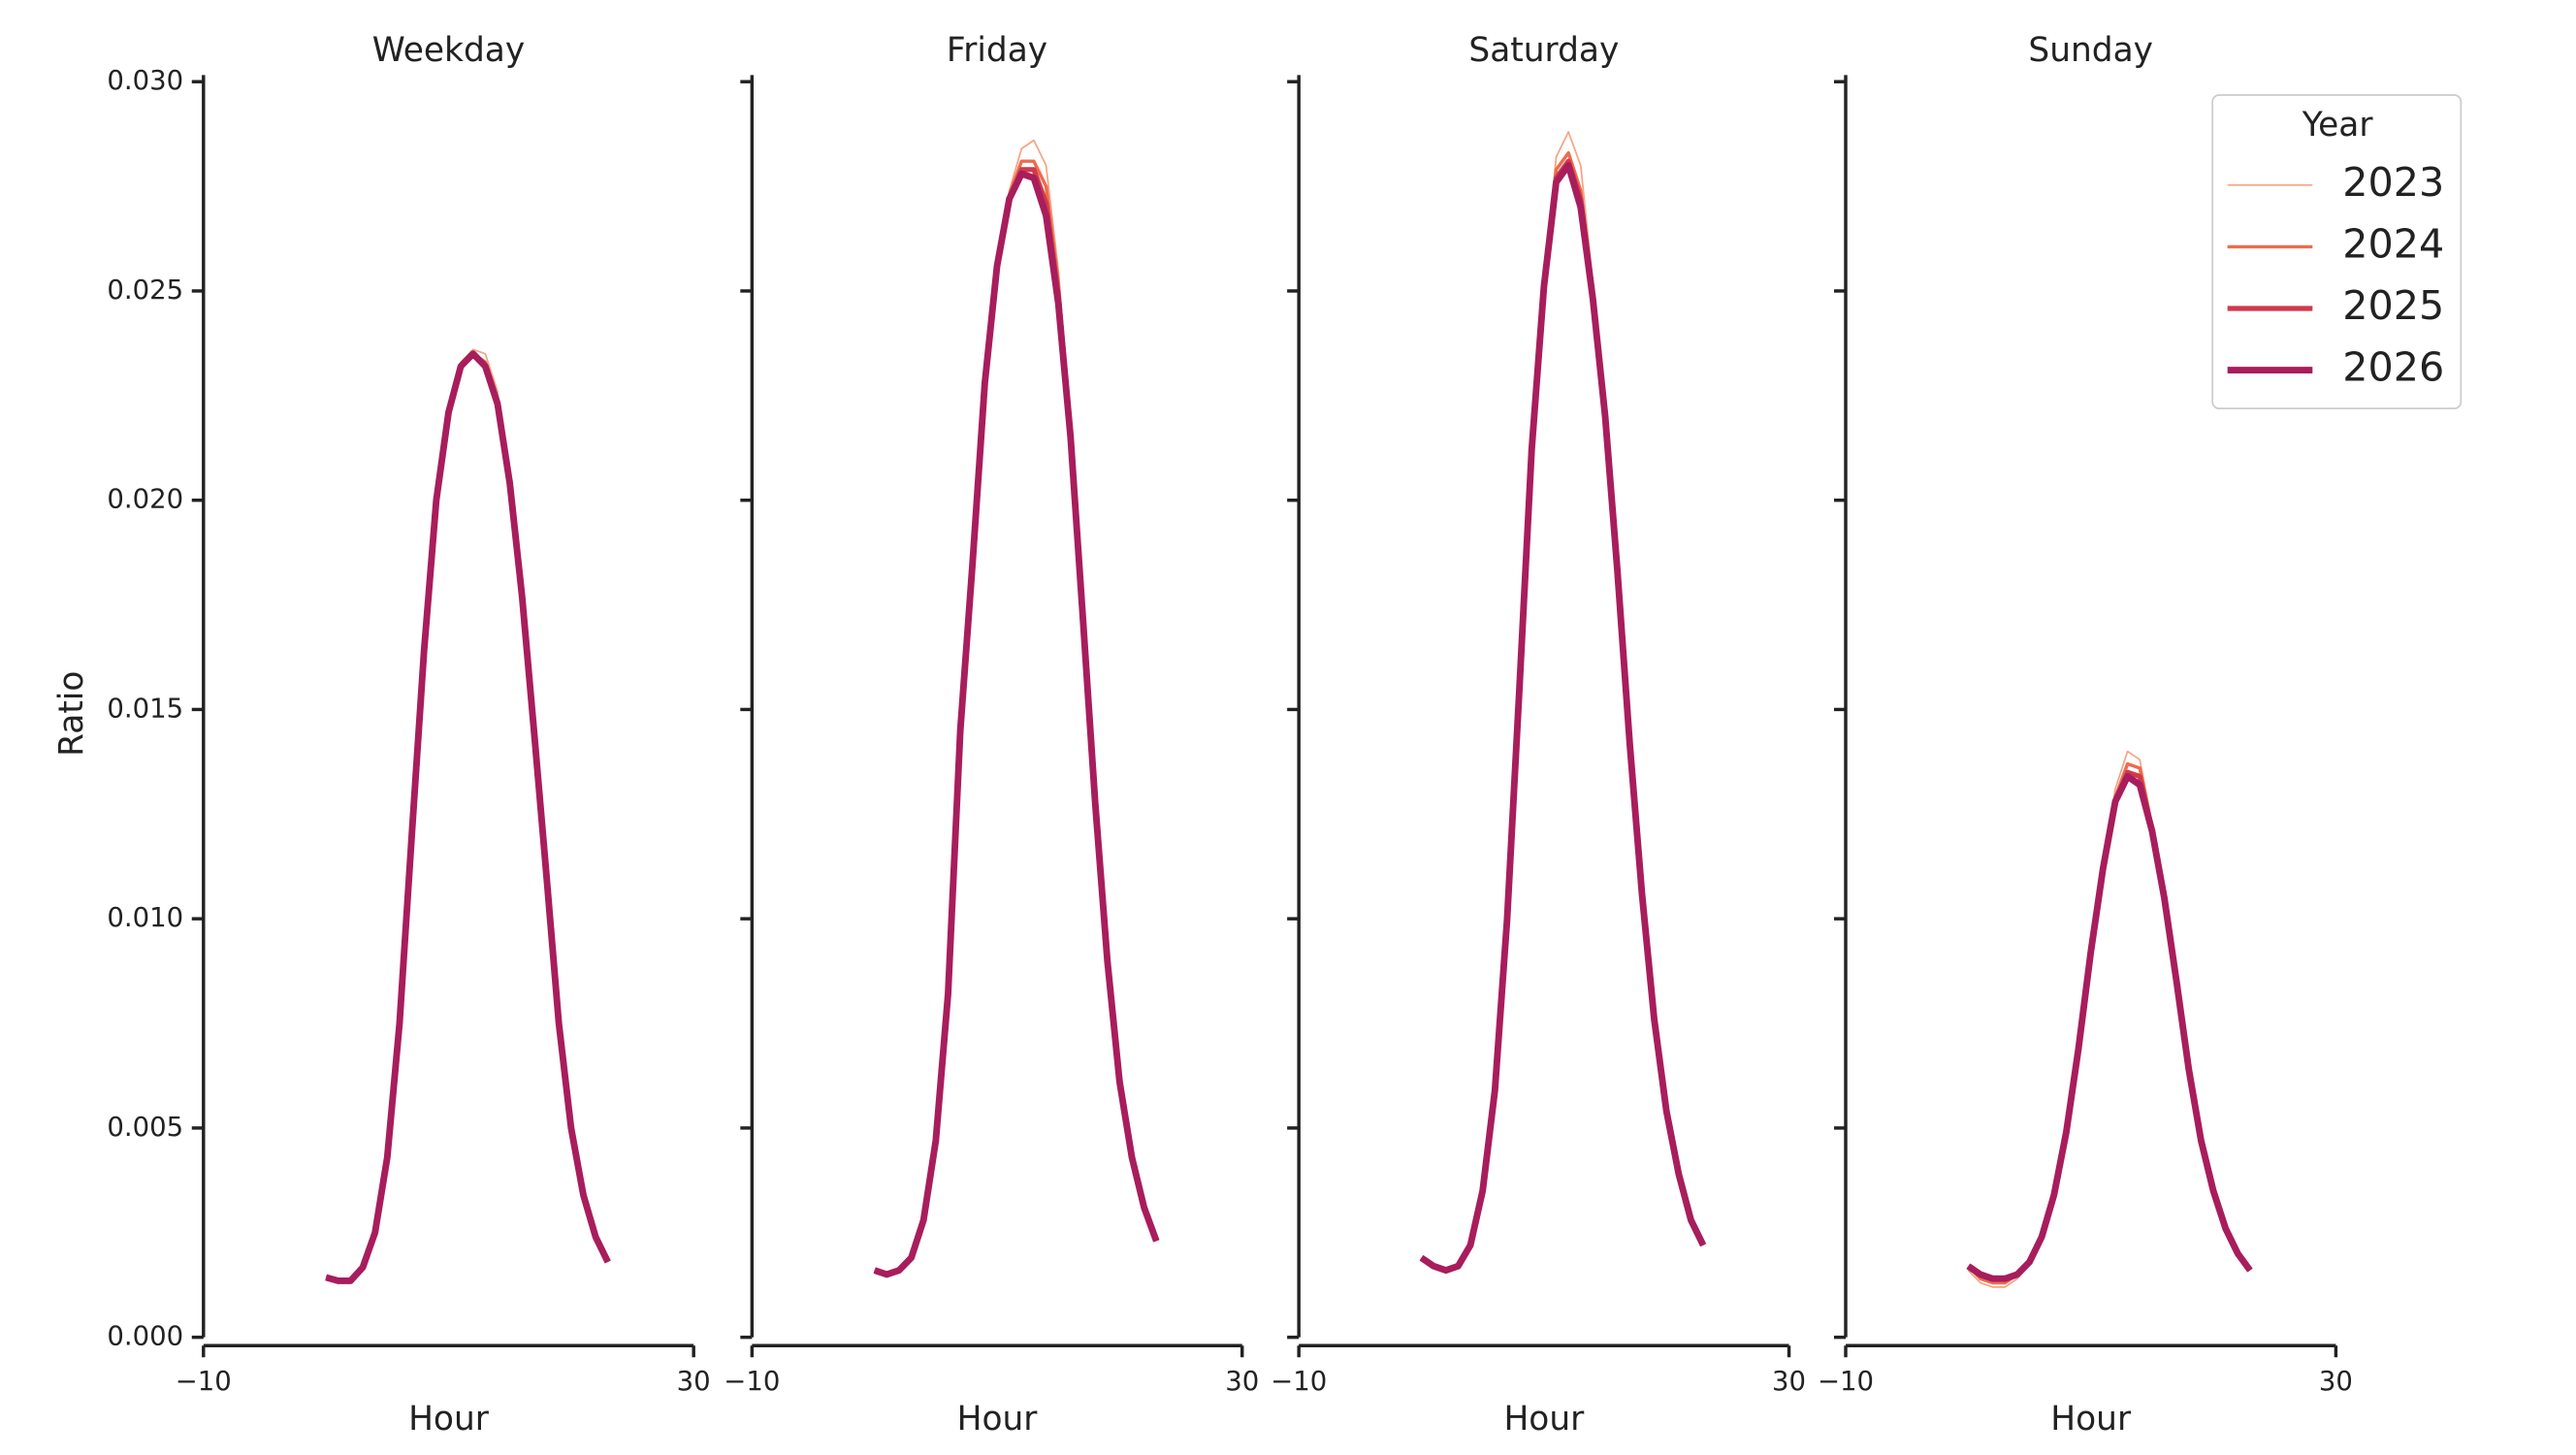 This screenshot has height=1455, width=2576. What do you see at coordinates (2393, 367) in the screenshot?
I see `legend-label: 2026` at bounding box center [2393, 367].